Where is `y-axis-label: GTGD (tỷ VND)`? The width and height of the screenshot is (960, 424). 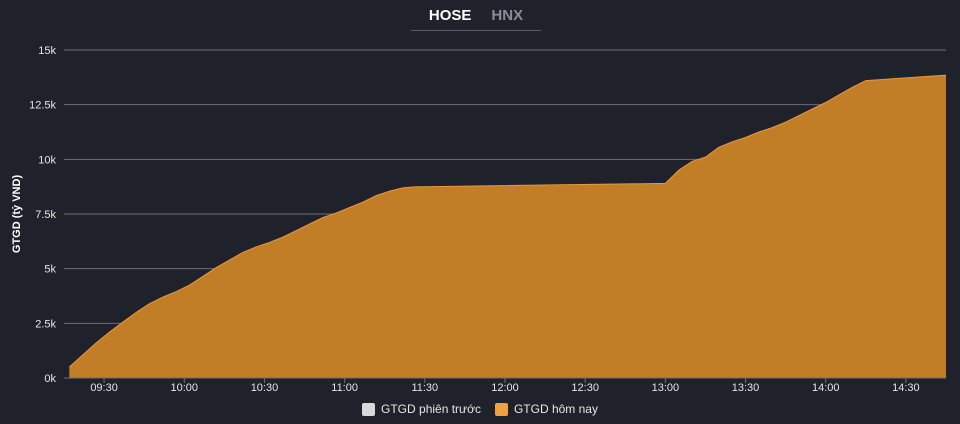
y-axis-label: GTGD (tỷ VND) is located at coordinates (17, 214).